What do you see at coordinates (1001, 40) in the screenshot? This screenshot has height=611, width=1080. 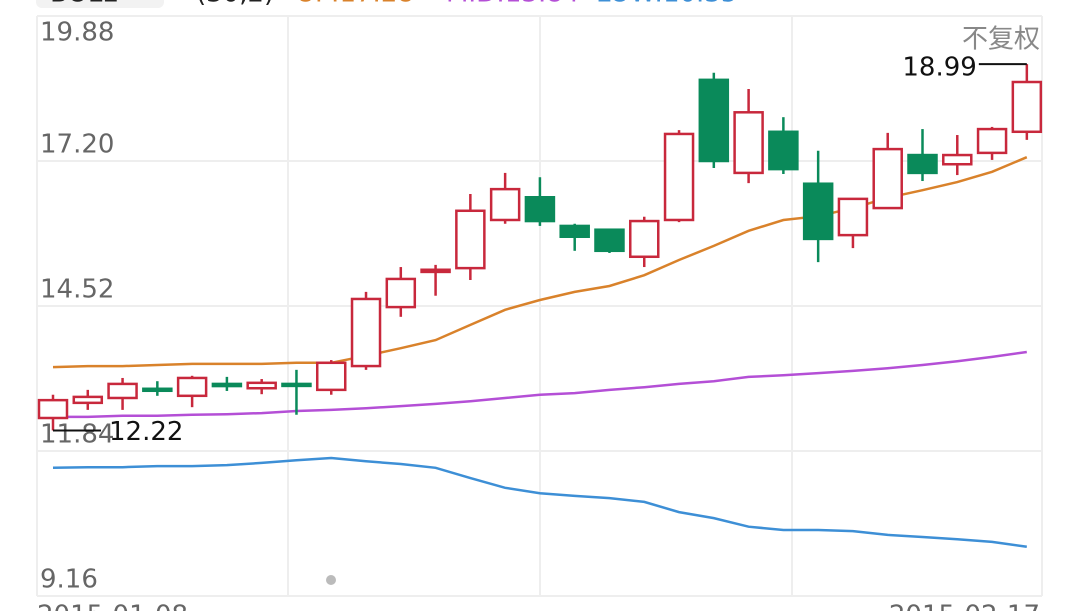 I see `price-note: 不复权` at bounding box center [1001, 40].